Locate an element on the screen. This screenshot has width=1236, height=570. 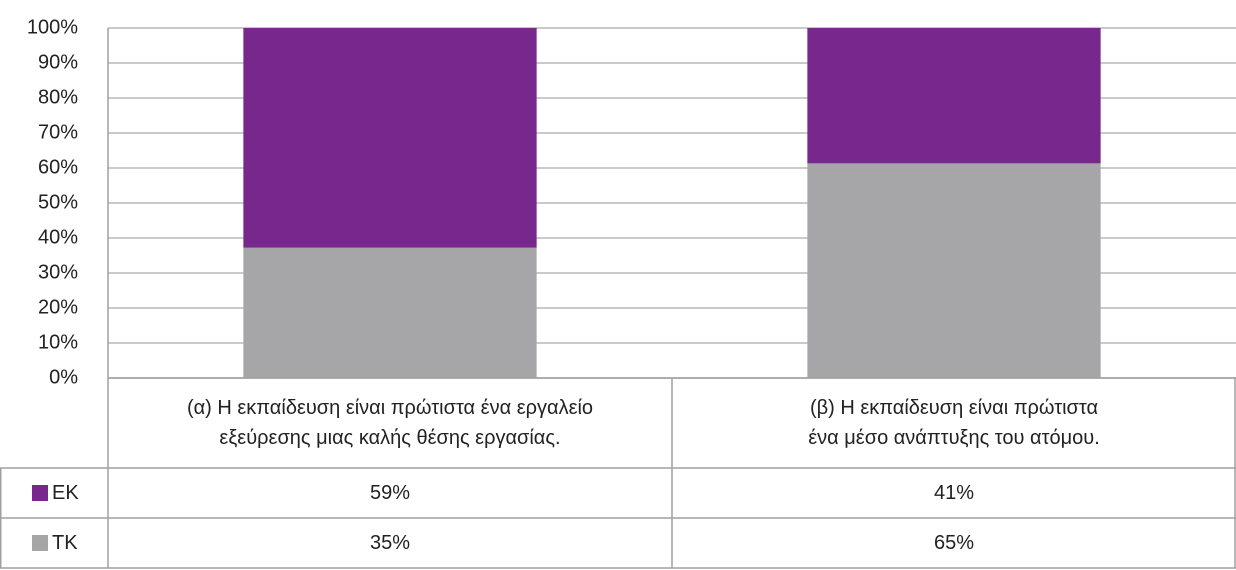
data-label: 59% is located at coordinates (390, 493).